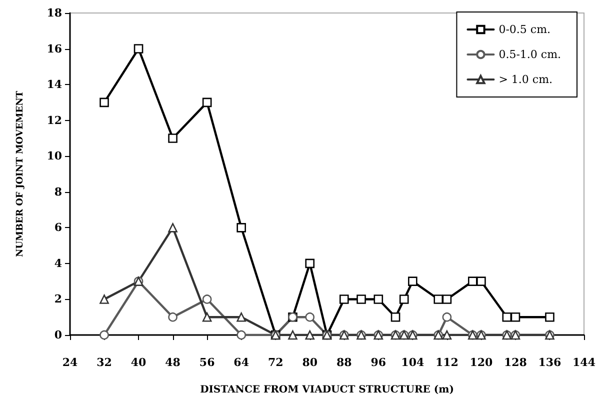  Describe the element at coordinates (550, 362) in the screenshot. I see `x-tick-label: 136` at that location.